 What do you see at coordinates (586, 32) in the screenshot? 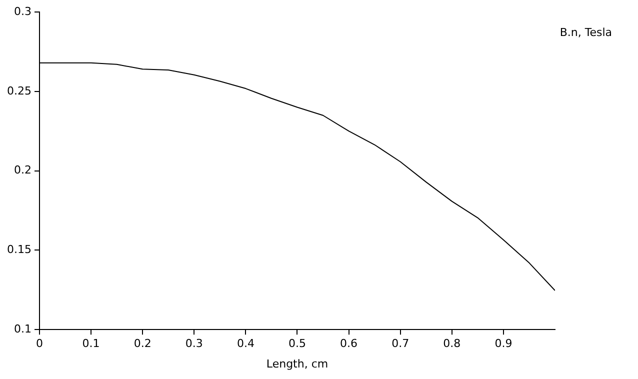
I see `y-axis-title: B.n, Tesla` at bounding box center [586, 32].